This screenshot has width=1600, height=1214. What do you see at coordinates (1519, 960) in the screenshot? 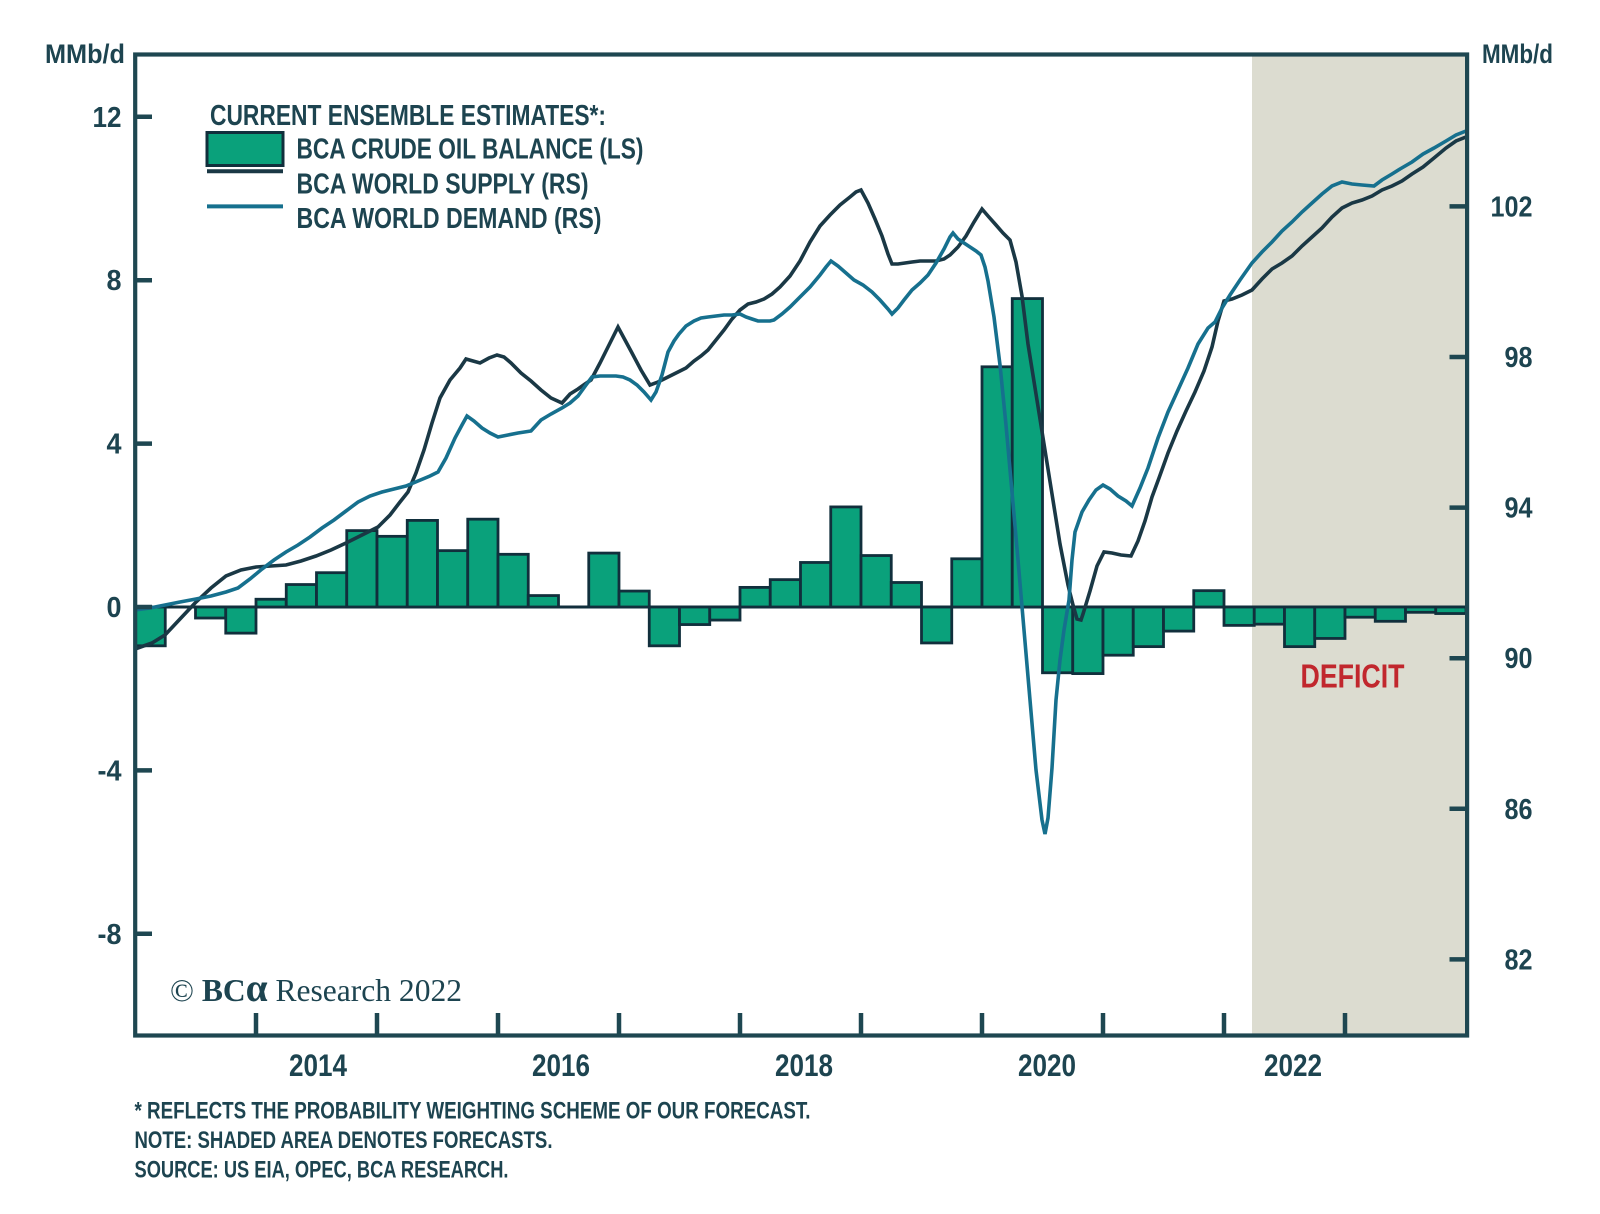
I see `svg-text: 82` at bounding box center [1519, 960].